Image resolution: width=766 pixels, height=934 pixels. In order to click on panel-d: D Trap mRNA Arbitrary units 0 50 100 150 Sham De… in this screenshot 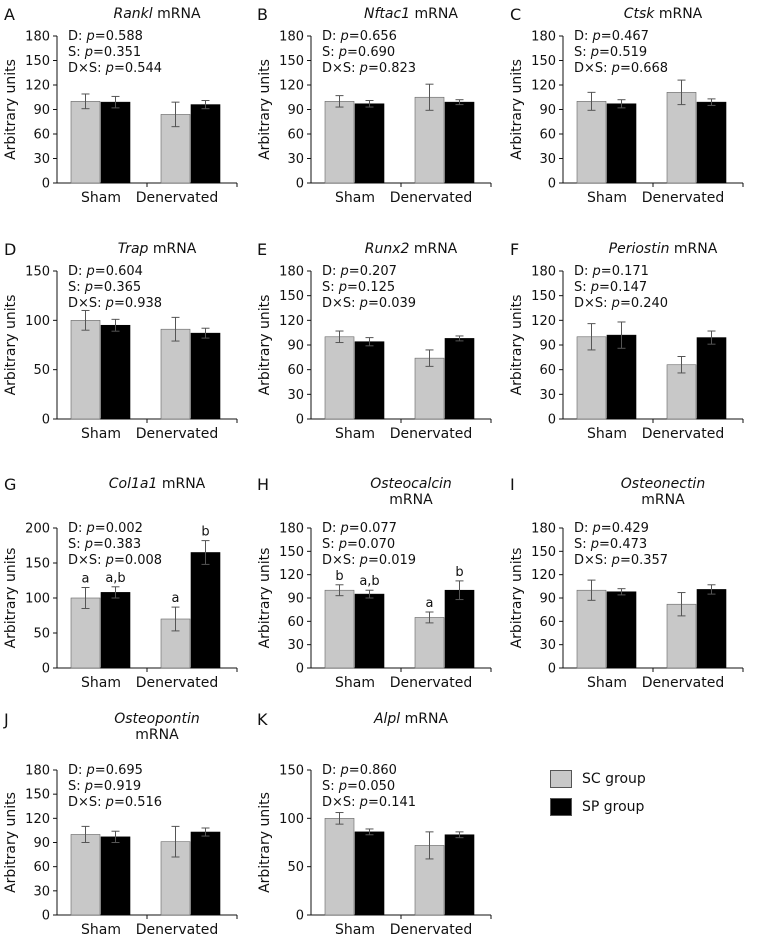, I will do `click(120, 341)`.